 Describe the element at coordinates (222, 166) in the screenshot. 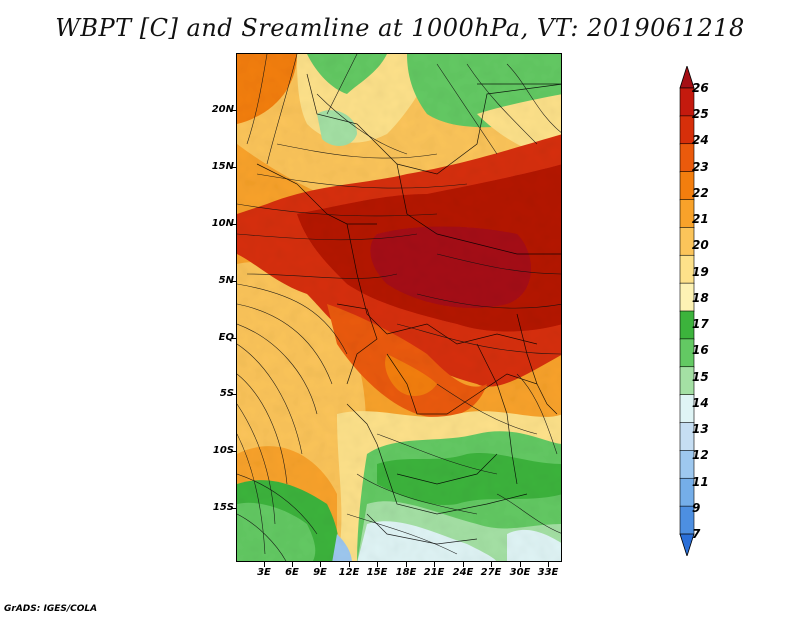

I see `lat-label: 15N` at that location.